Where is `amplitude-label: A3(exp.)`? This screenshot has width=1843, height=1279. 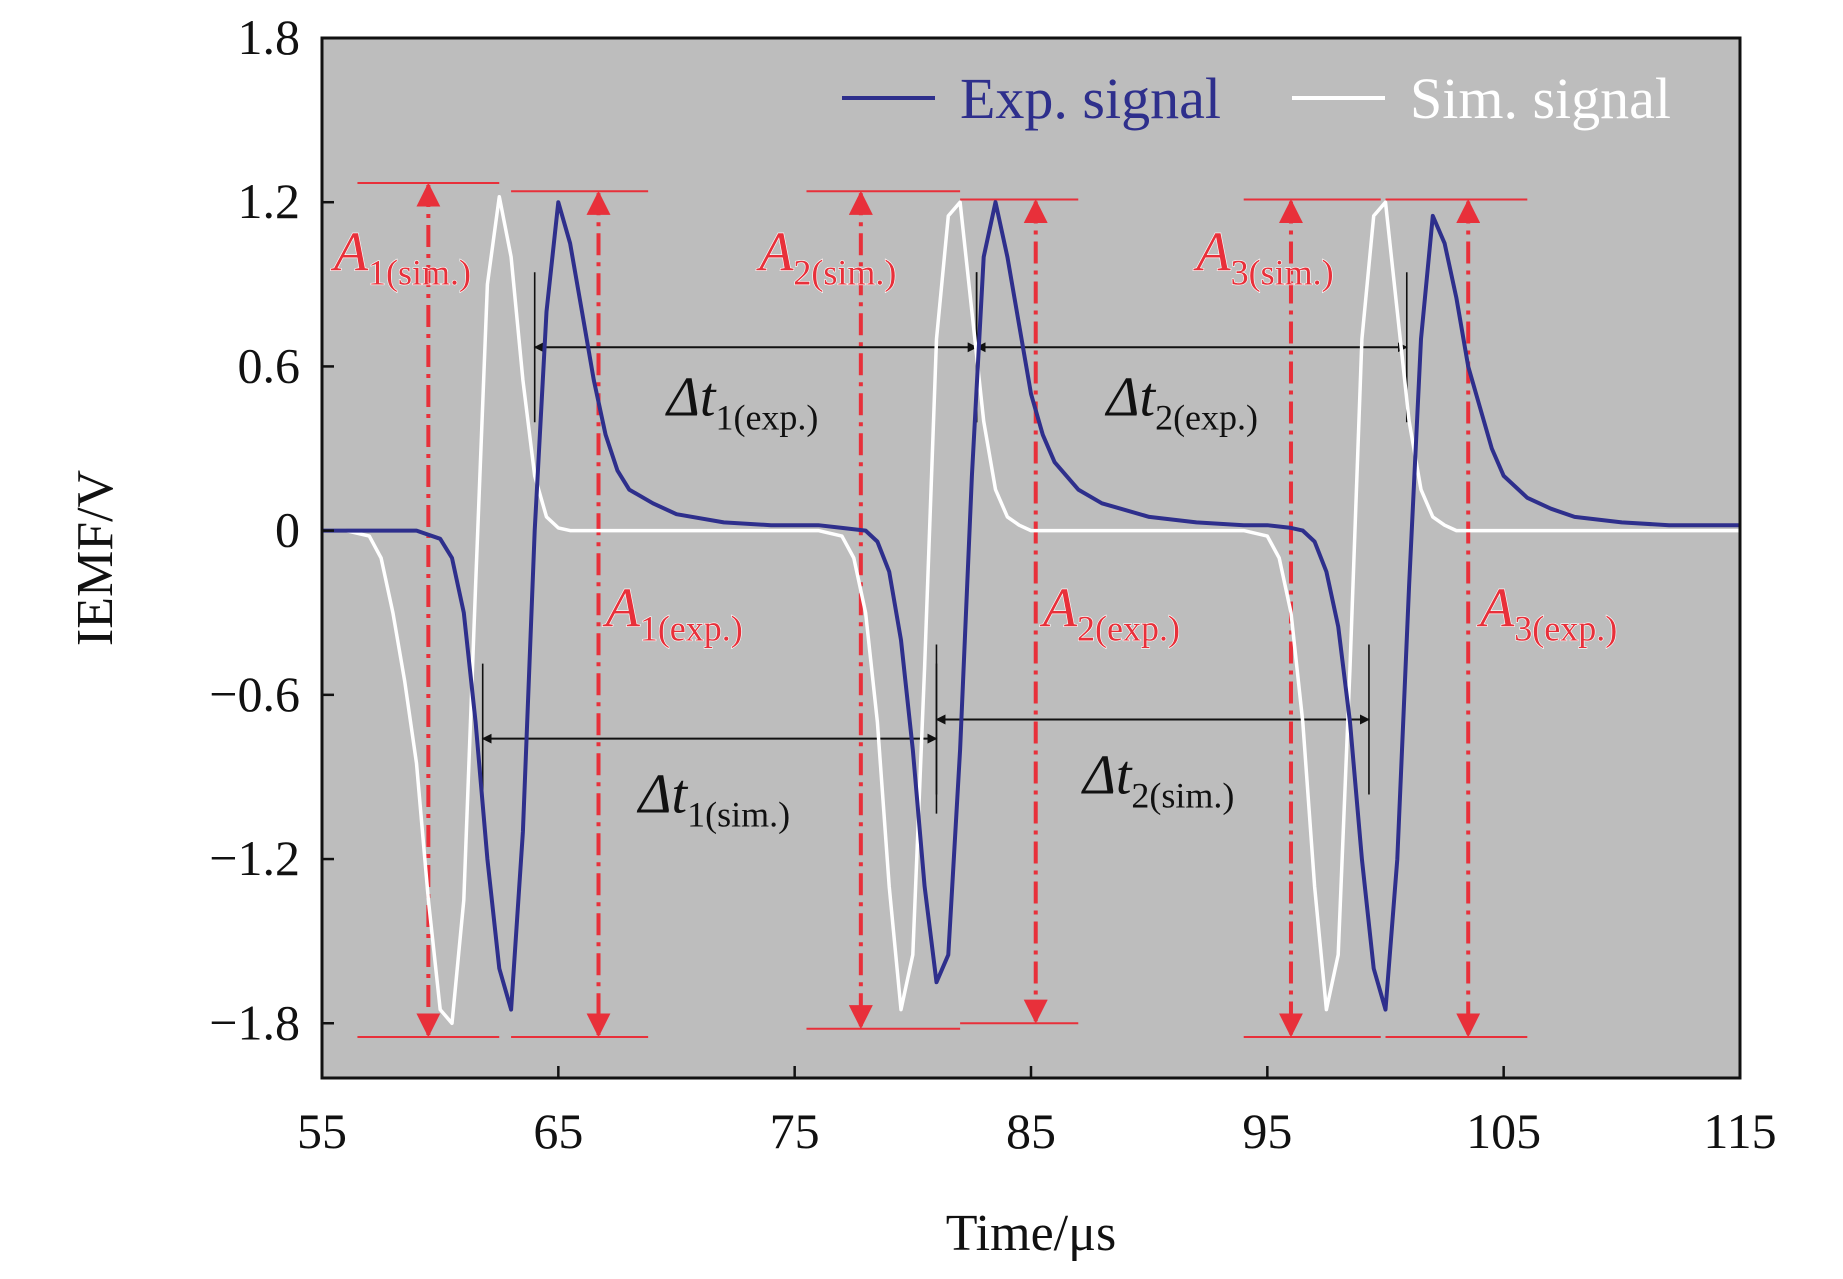
amplitude-label: A3(exp.) is located at coordinates (1546, 612).